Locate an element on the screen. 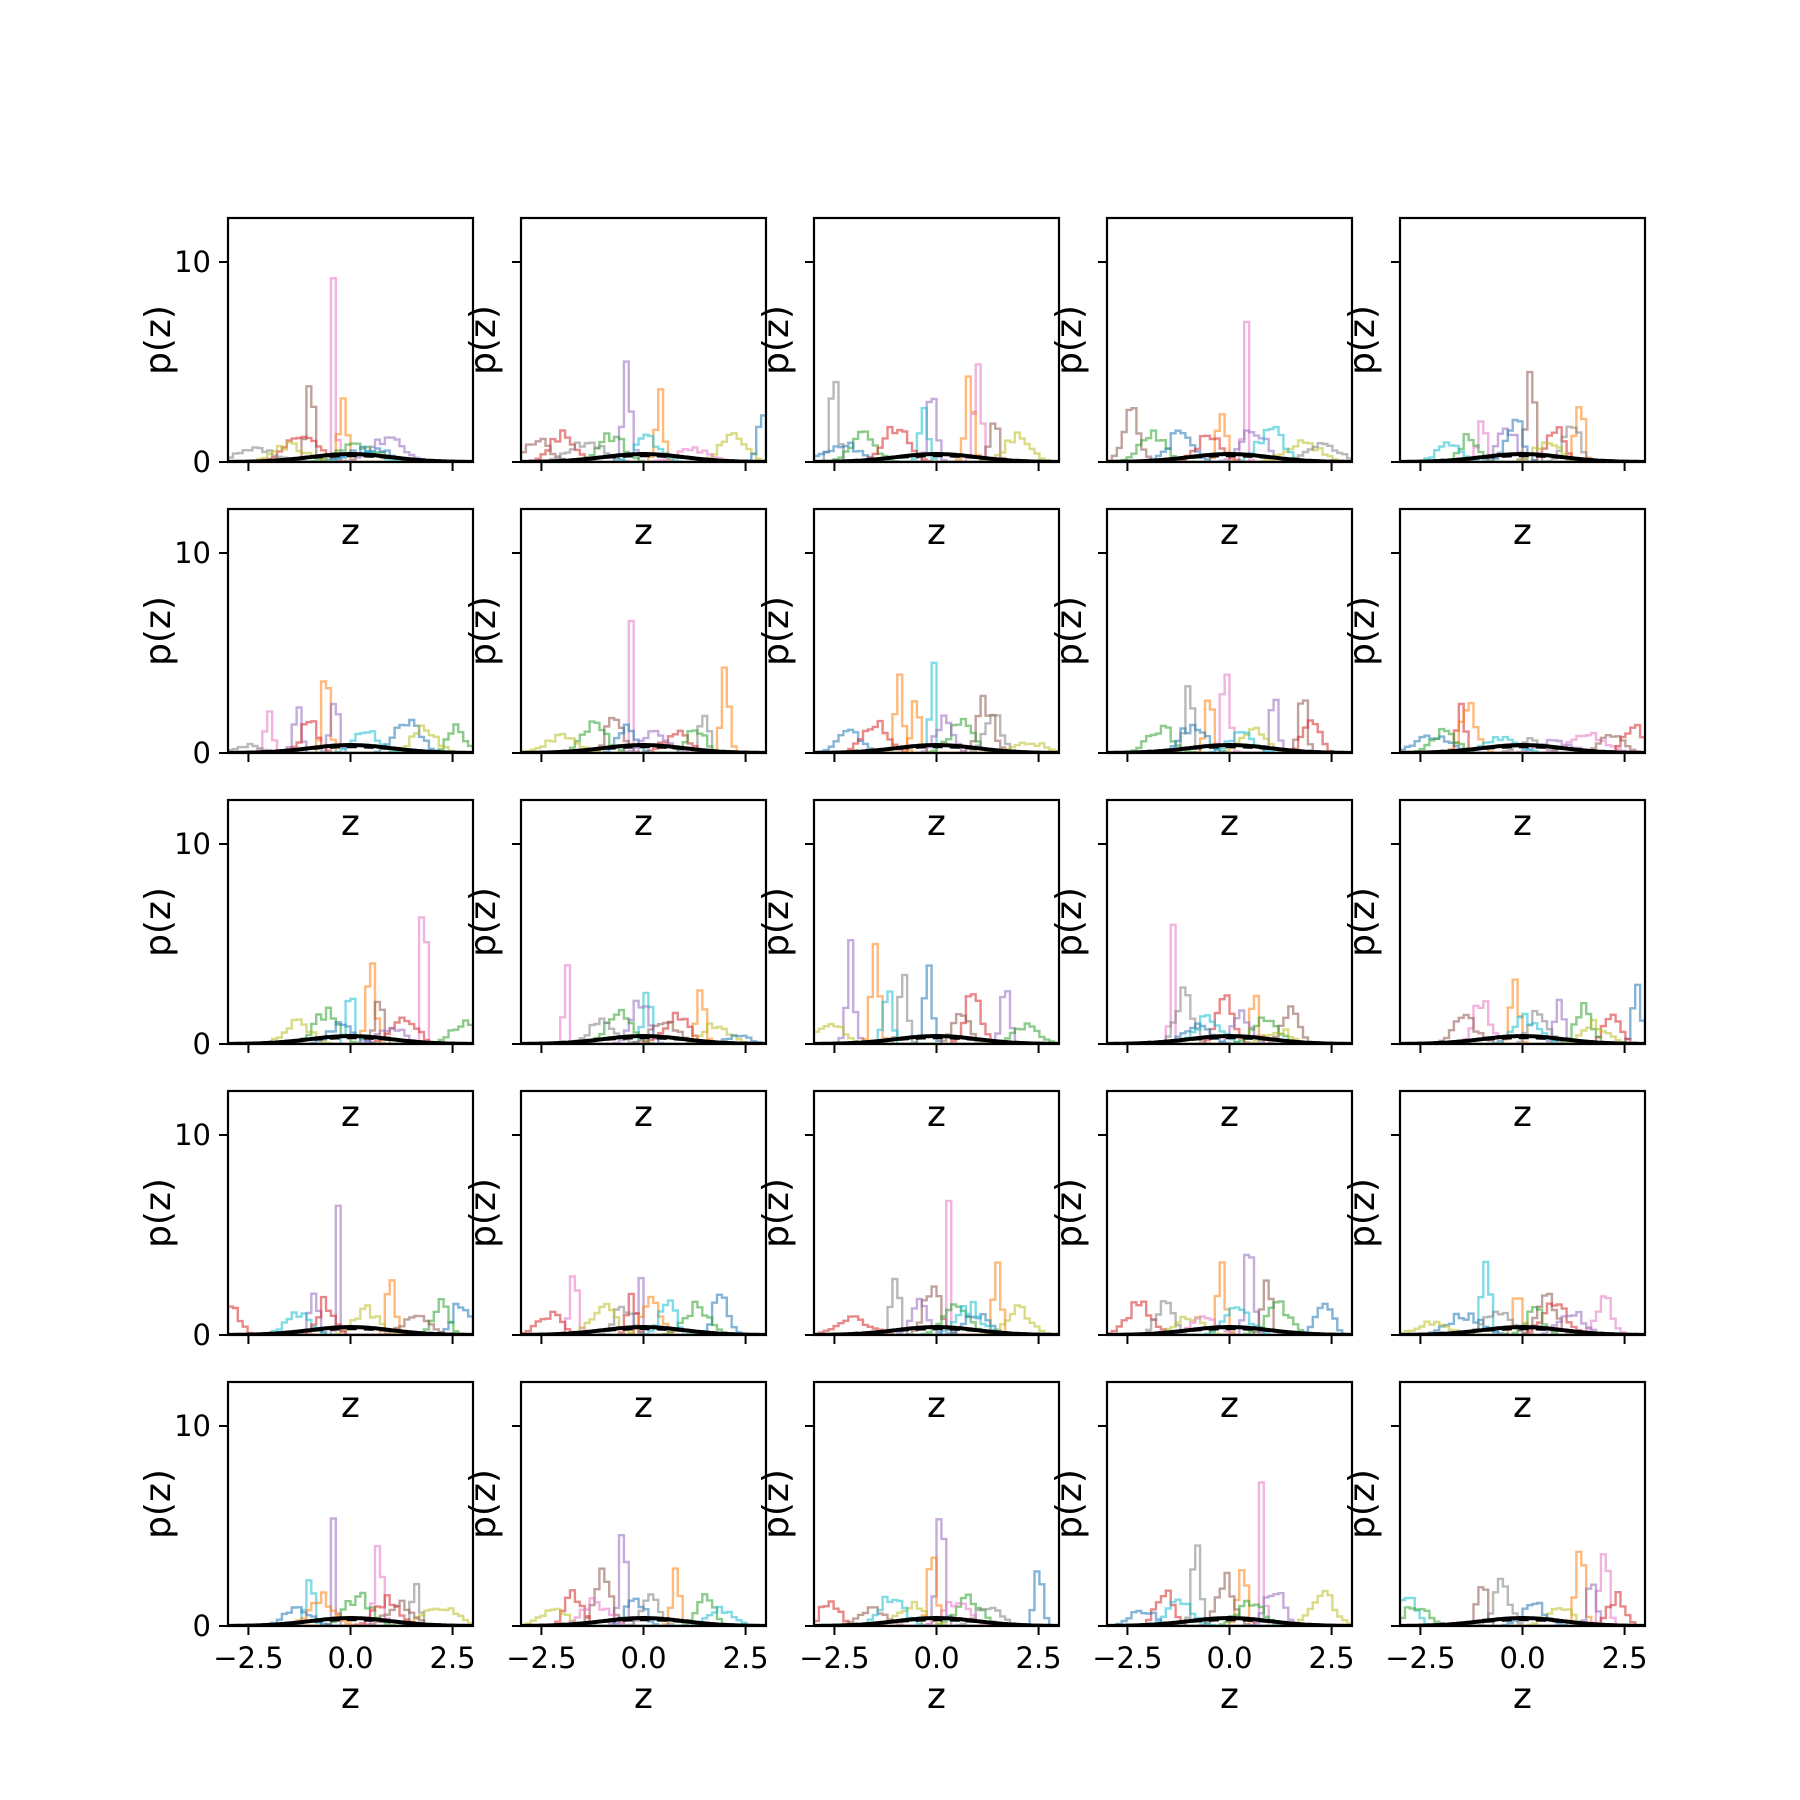 This screenshot has width=1800, height=1800. axes-frame is located at coordinates (350, 340).